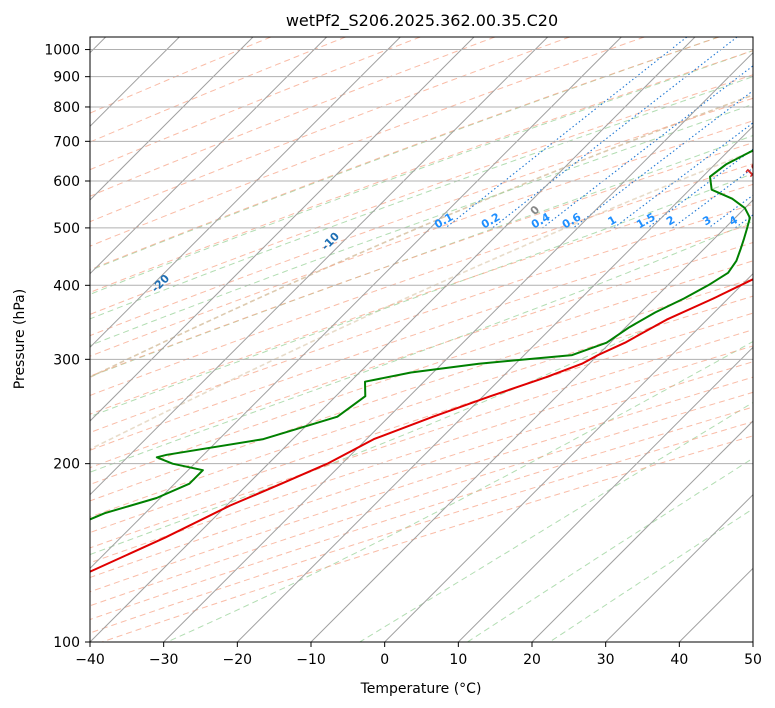 The image size is (775, 708). I want to click on x-tick-label: 20, so click(532, 660).